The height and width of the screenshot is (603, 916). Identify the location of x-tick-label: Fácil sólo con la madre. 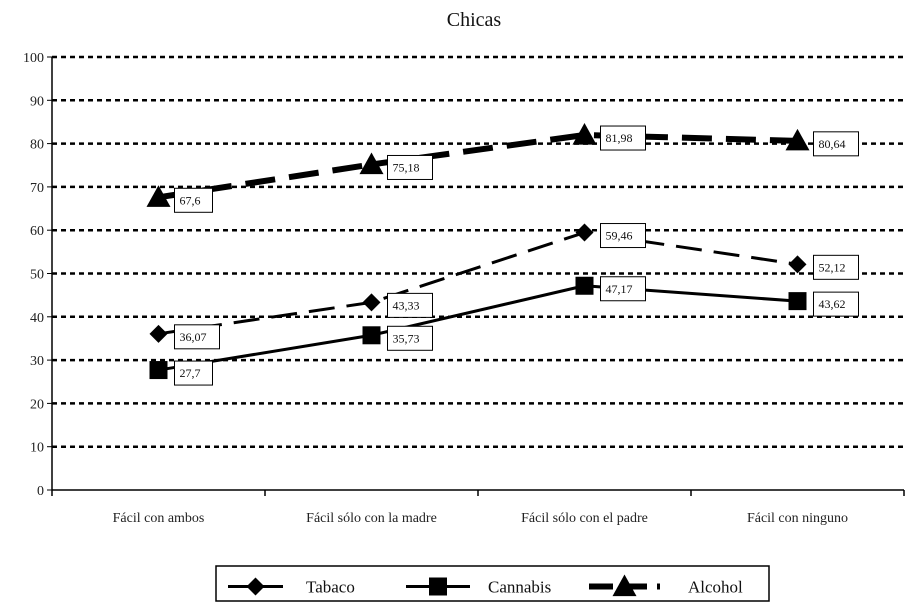
(371, 518).